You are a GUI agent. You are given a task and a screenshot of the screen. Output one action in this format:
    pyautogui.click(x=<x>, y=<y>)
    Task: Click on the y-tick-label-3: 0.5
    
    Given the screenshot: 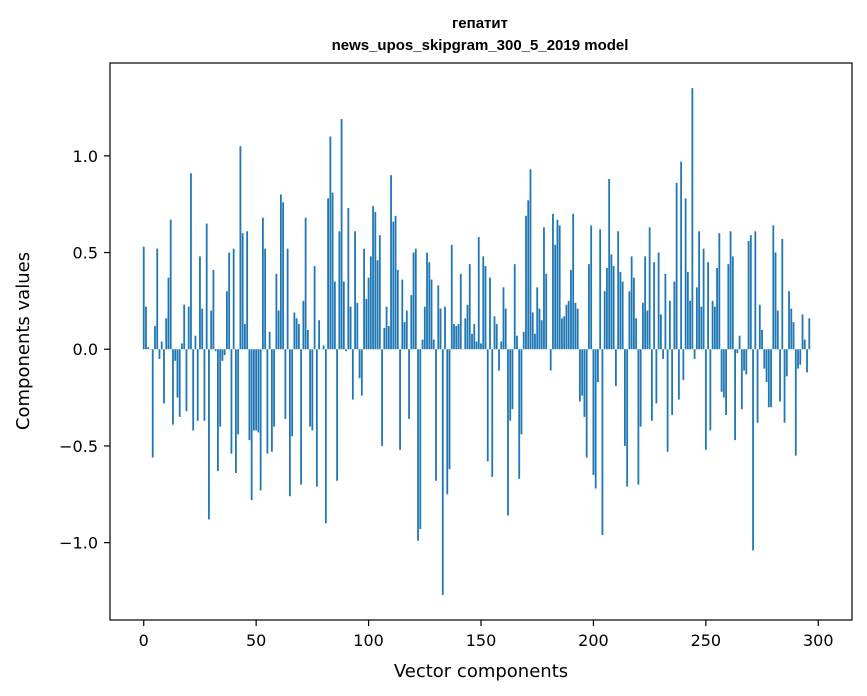 What is the action you would take?
    pyautogui.click(x=85, y=253)
    